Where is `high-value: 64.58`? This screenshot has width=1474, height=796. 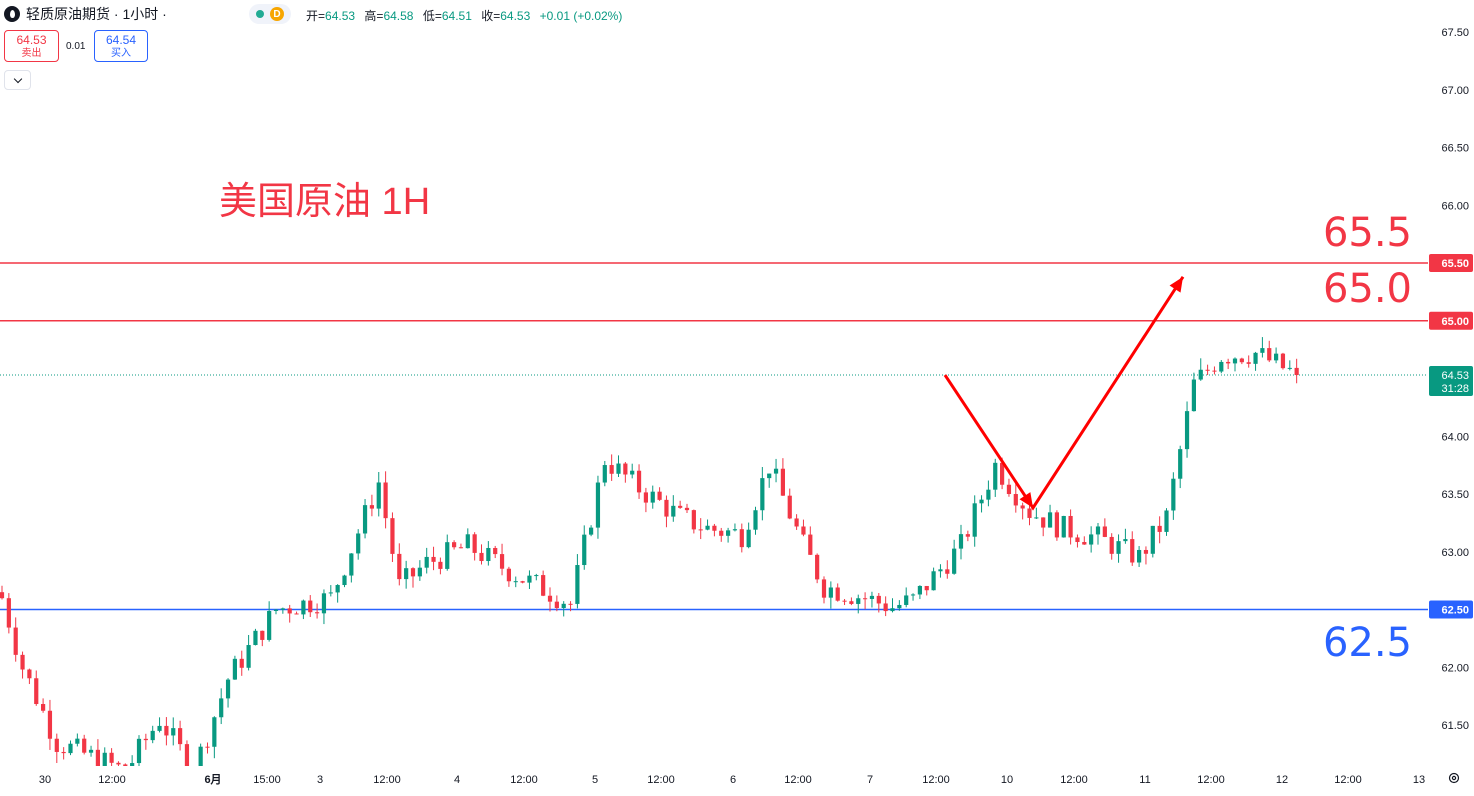 high-value: 64.58 is located at coordinates (398, 16).